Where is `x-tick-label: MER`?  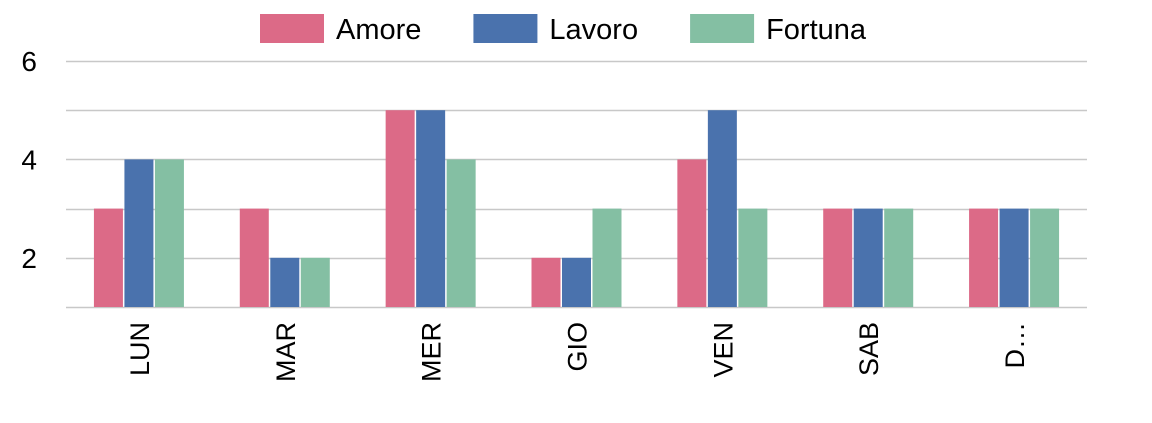 x-tick-label: MER is located at coordinates (432, 352).